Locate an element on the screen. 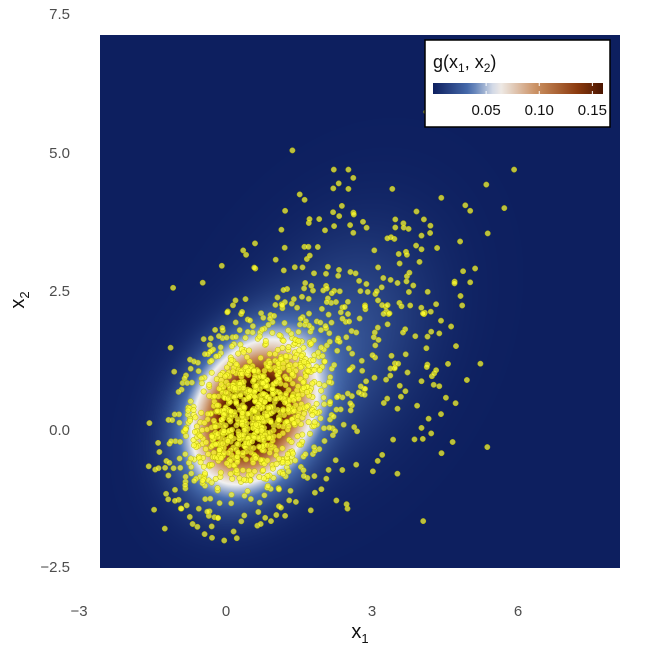 The image size is (655, 655). y-tick-label: 0.0 is located at coordinates (59, 430).